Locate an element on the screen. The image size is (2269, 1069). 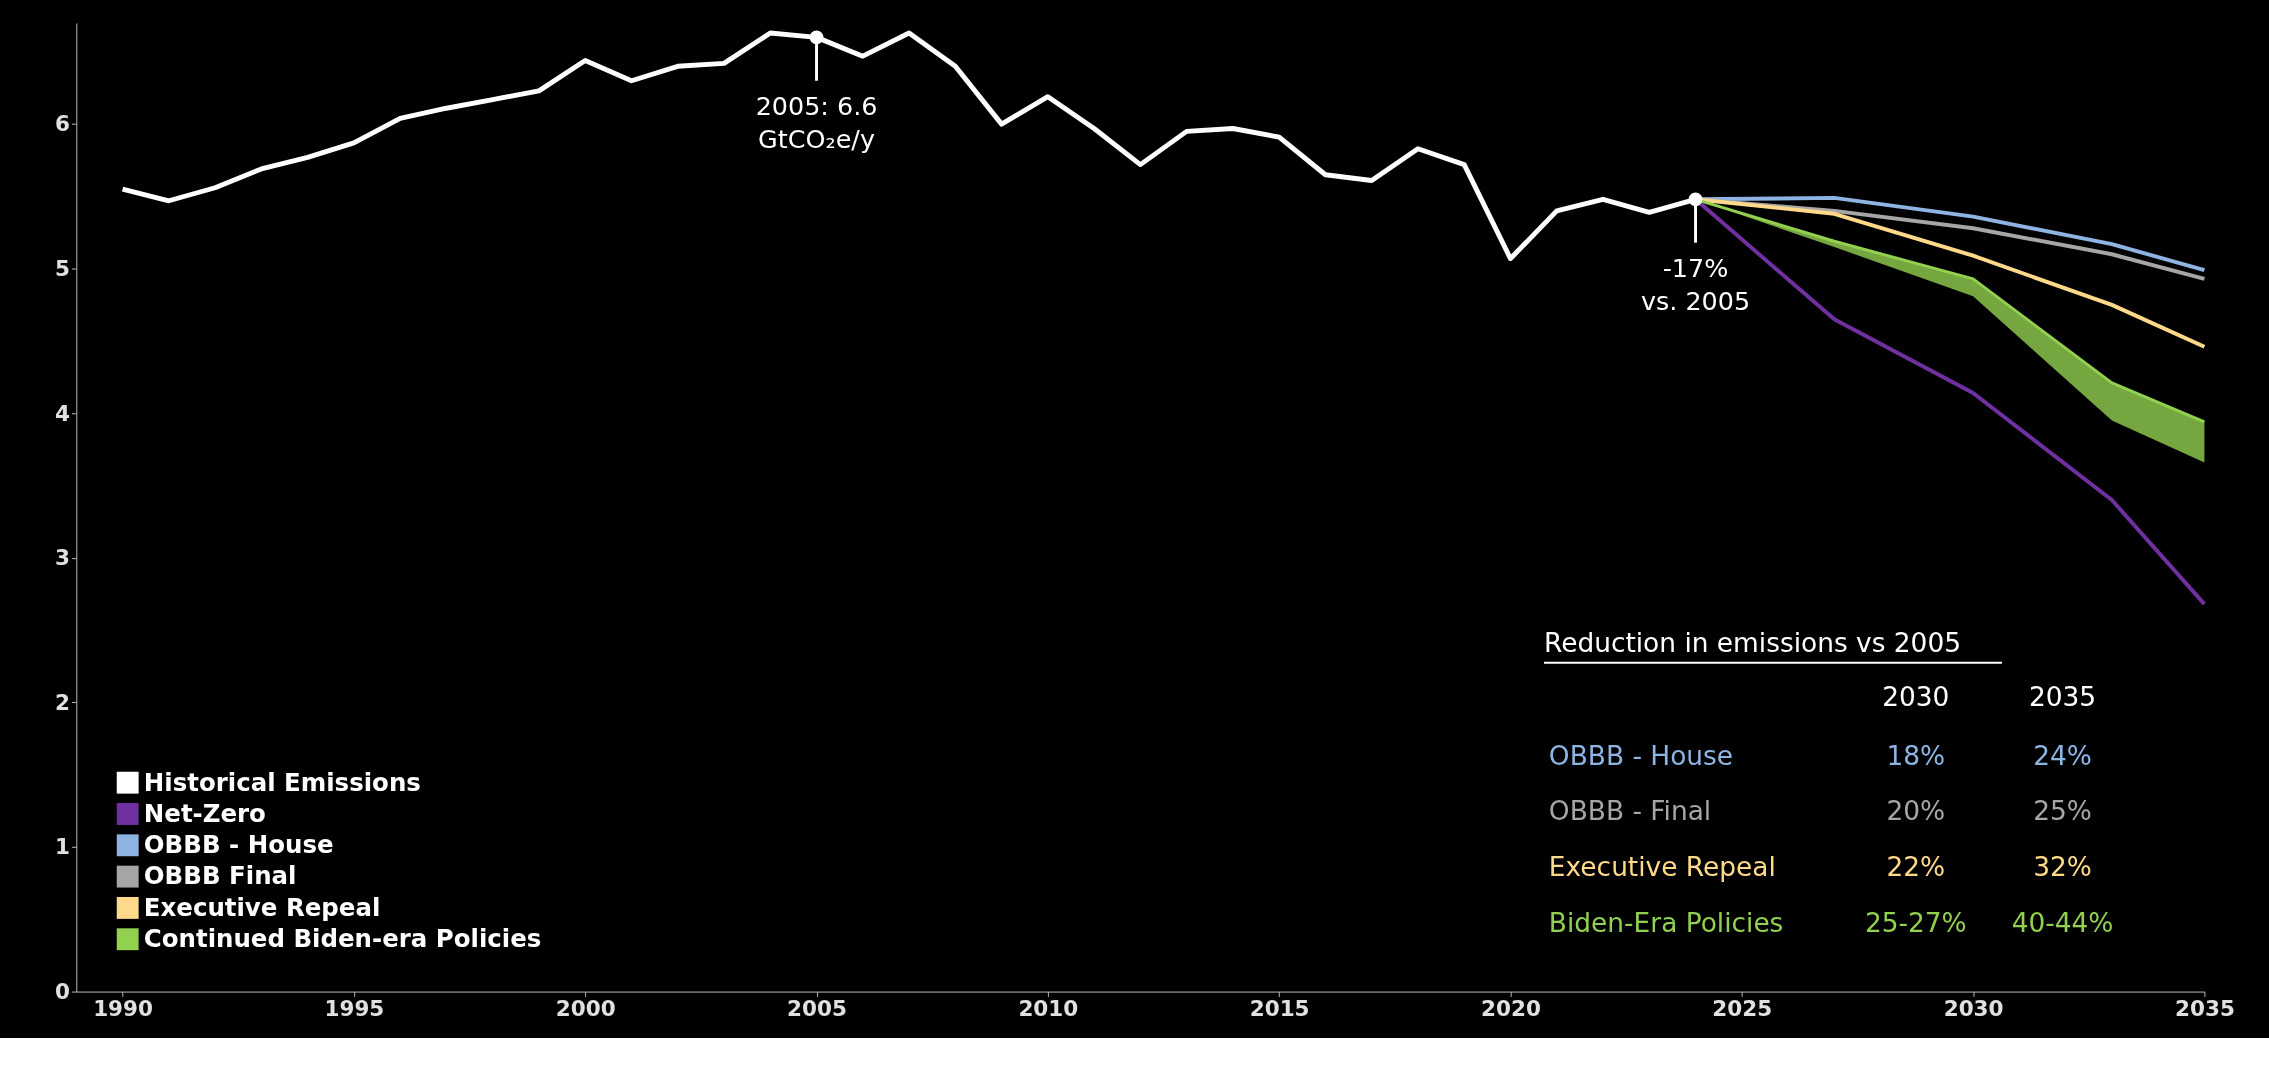
y-tick-label: 2 is located at coordinates (62, 702).